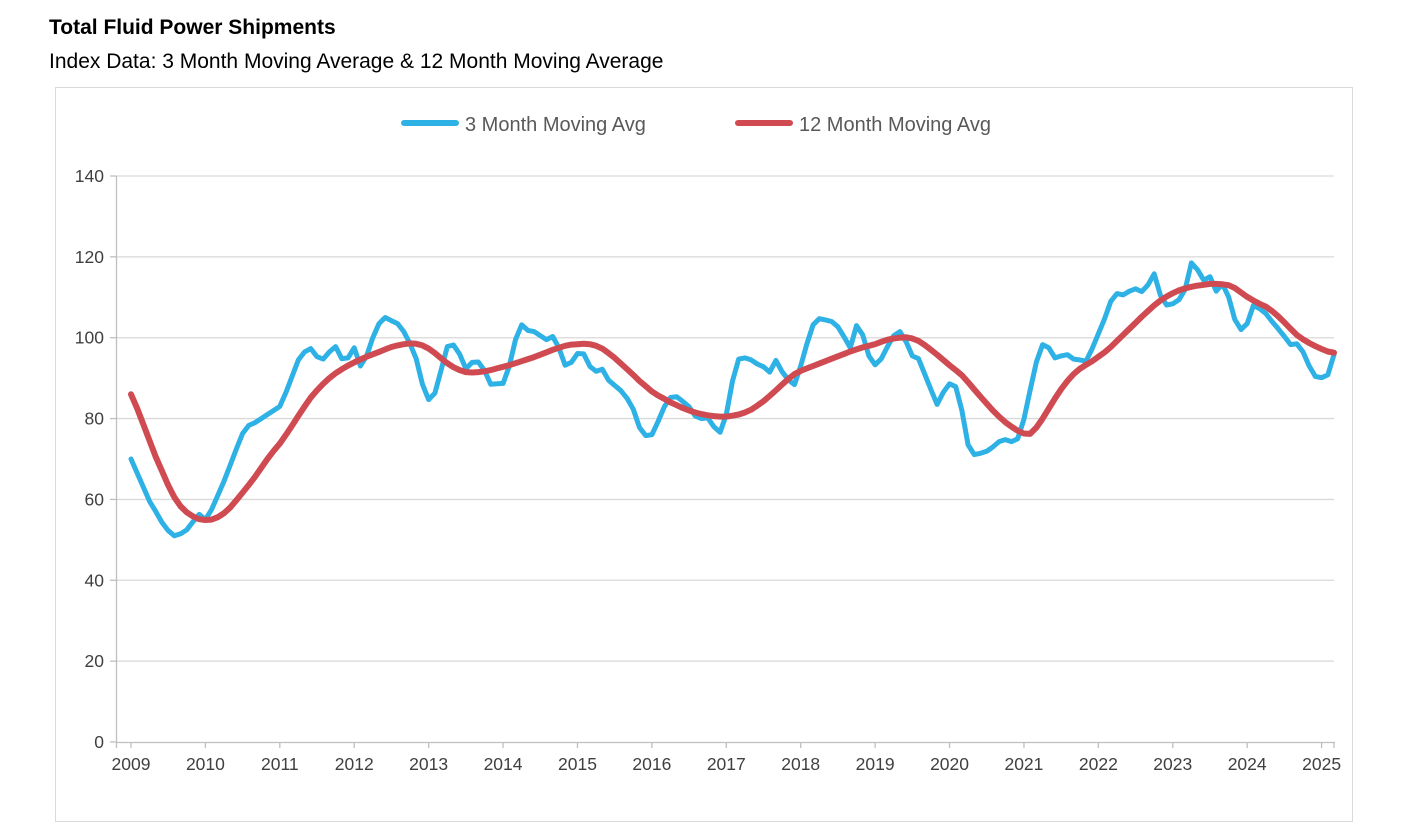 The image size is (1405, 826). What do you see at coordinates (1098, 764) in the screenshot?
I see `x-axis-label: 2022` at bounding box center [1098, 764].